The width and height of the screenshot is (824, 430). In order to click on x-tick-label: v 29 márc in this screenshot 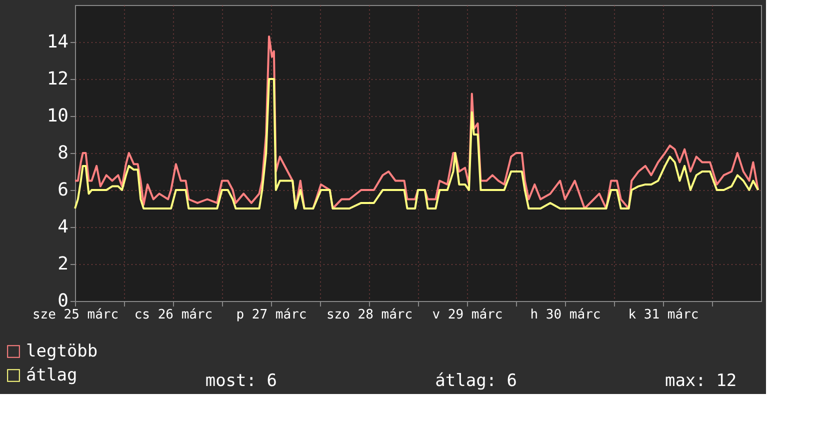, I will do `click(467, 315)`.